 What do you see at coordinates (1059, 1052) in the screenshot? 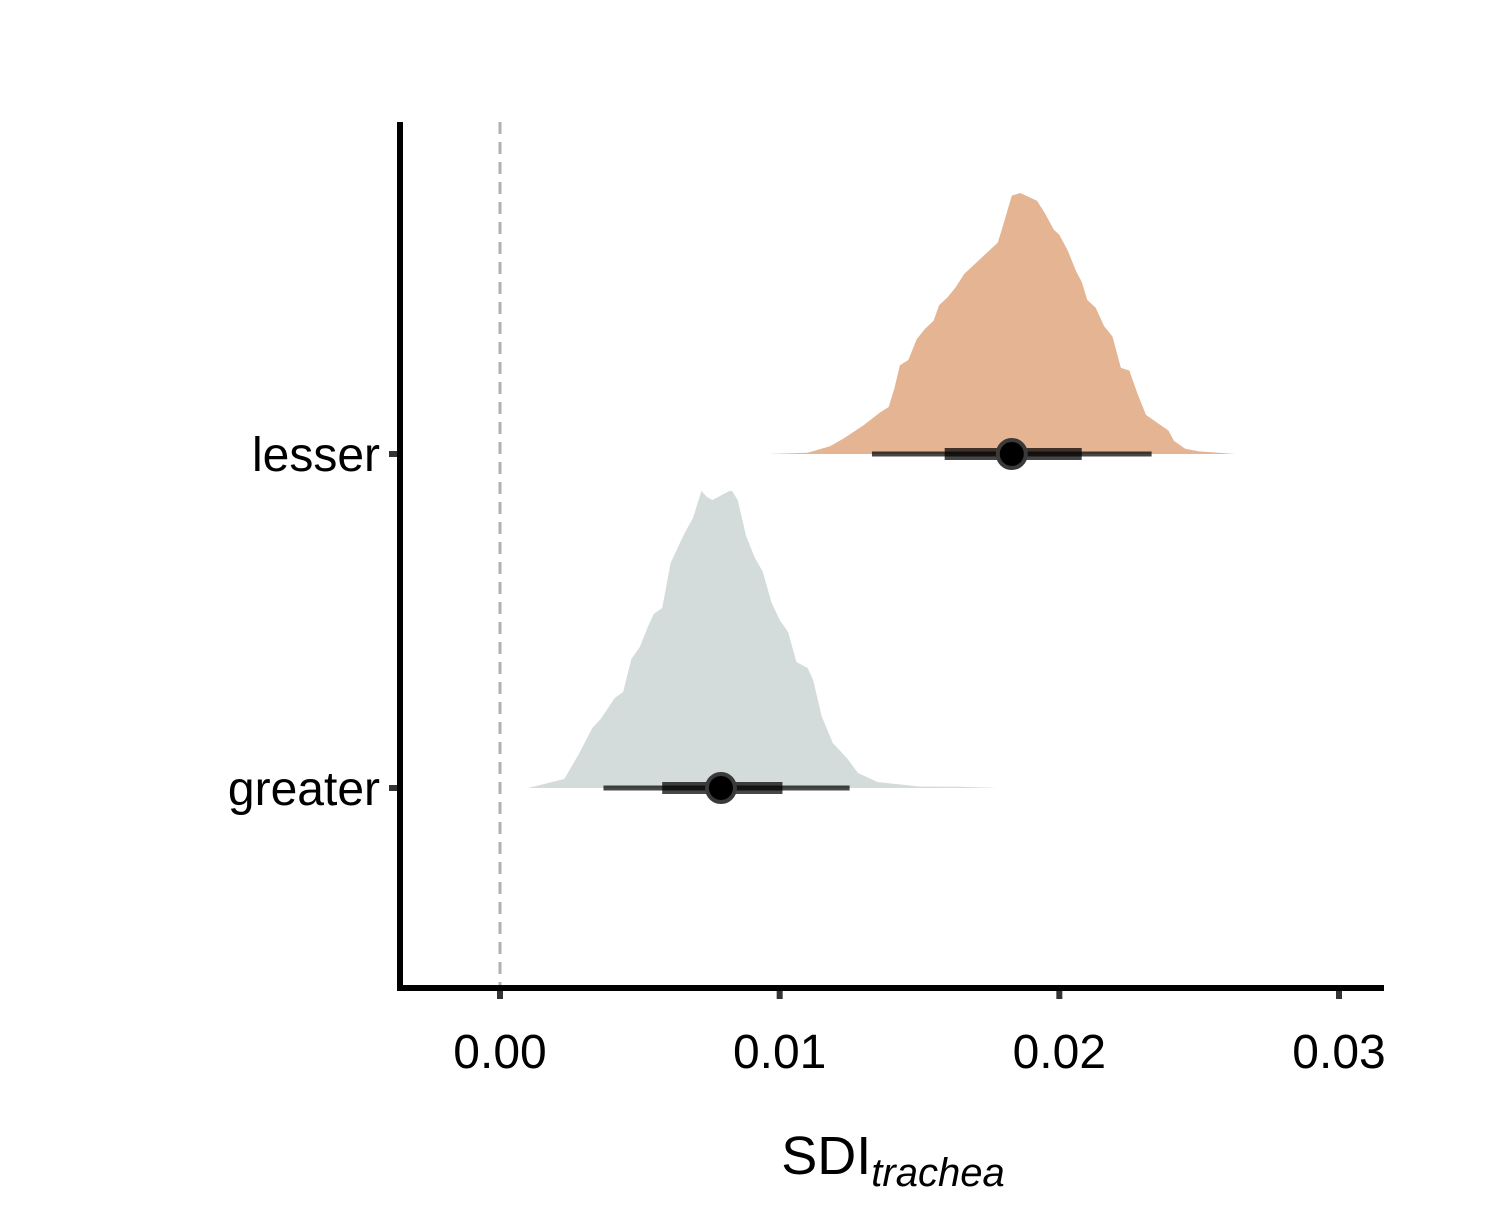
I see `x-tick-label-2: 0.02` at bounding box center [1059, 1052].